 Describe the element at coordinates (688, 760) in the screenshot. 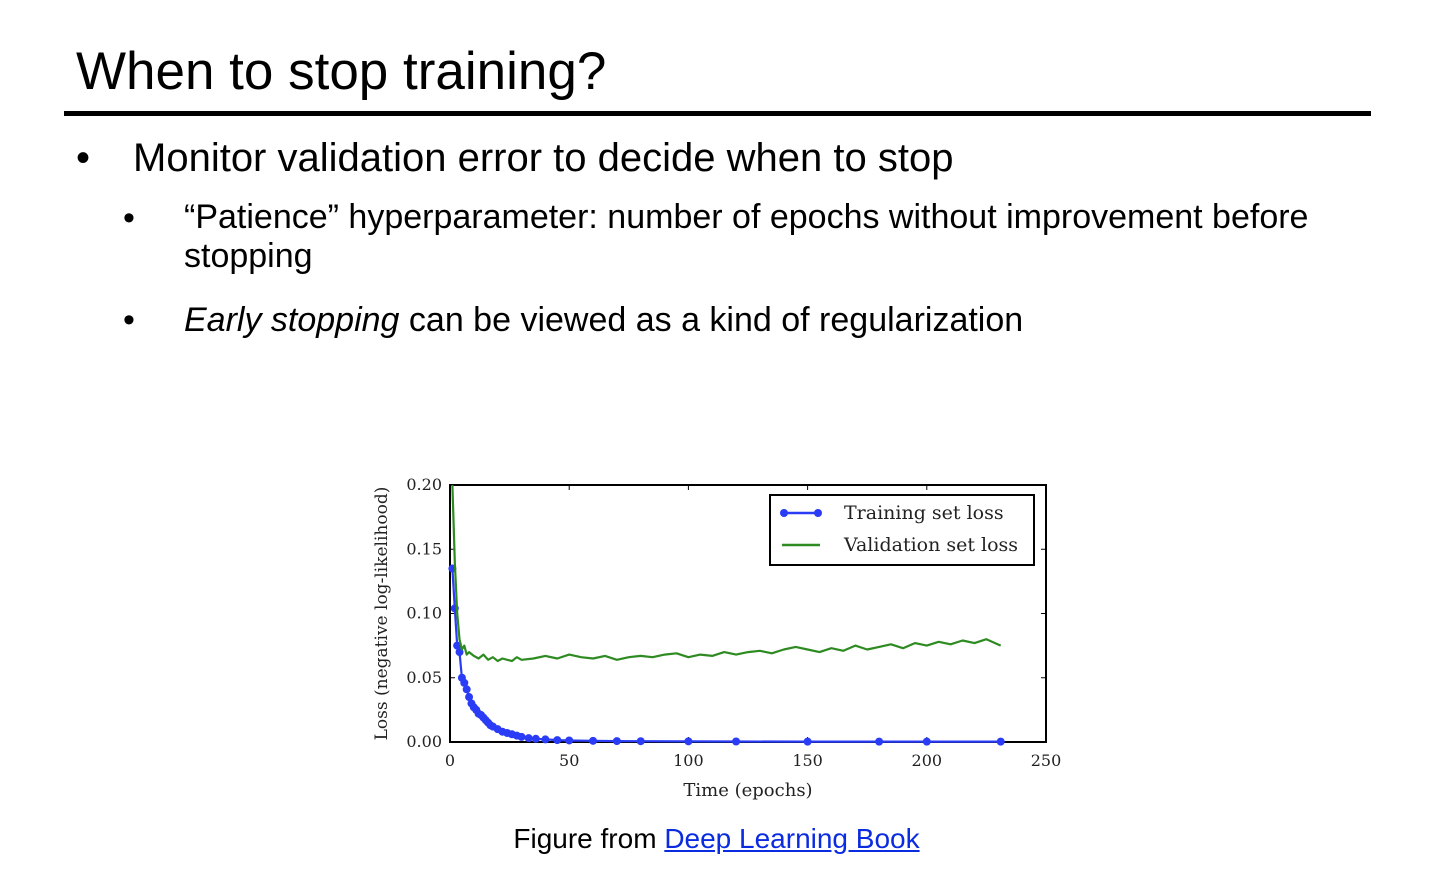

I see `x-tick-label: 100` at that location.